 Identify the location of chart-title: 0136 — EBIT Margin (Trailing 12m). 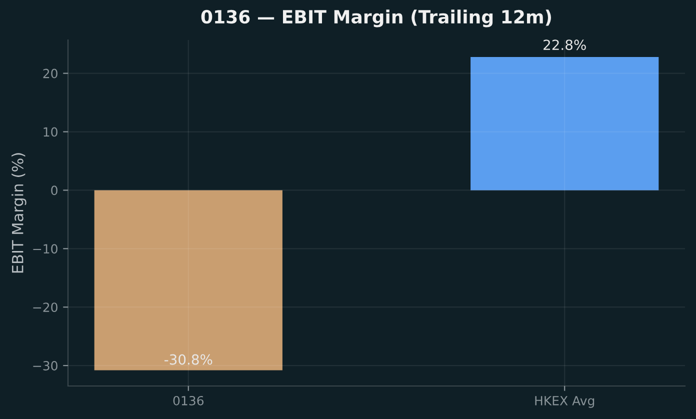
(376, 19).